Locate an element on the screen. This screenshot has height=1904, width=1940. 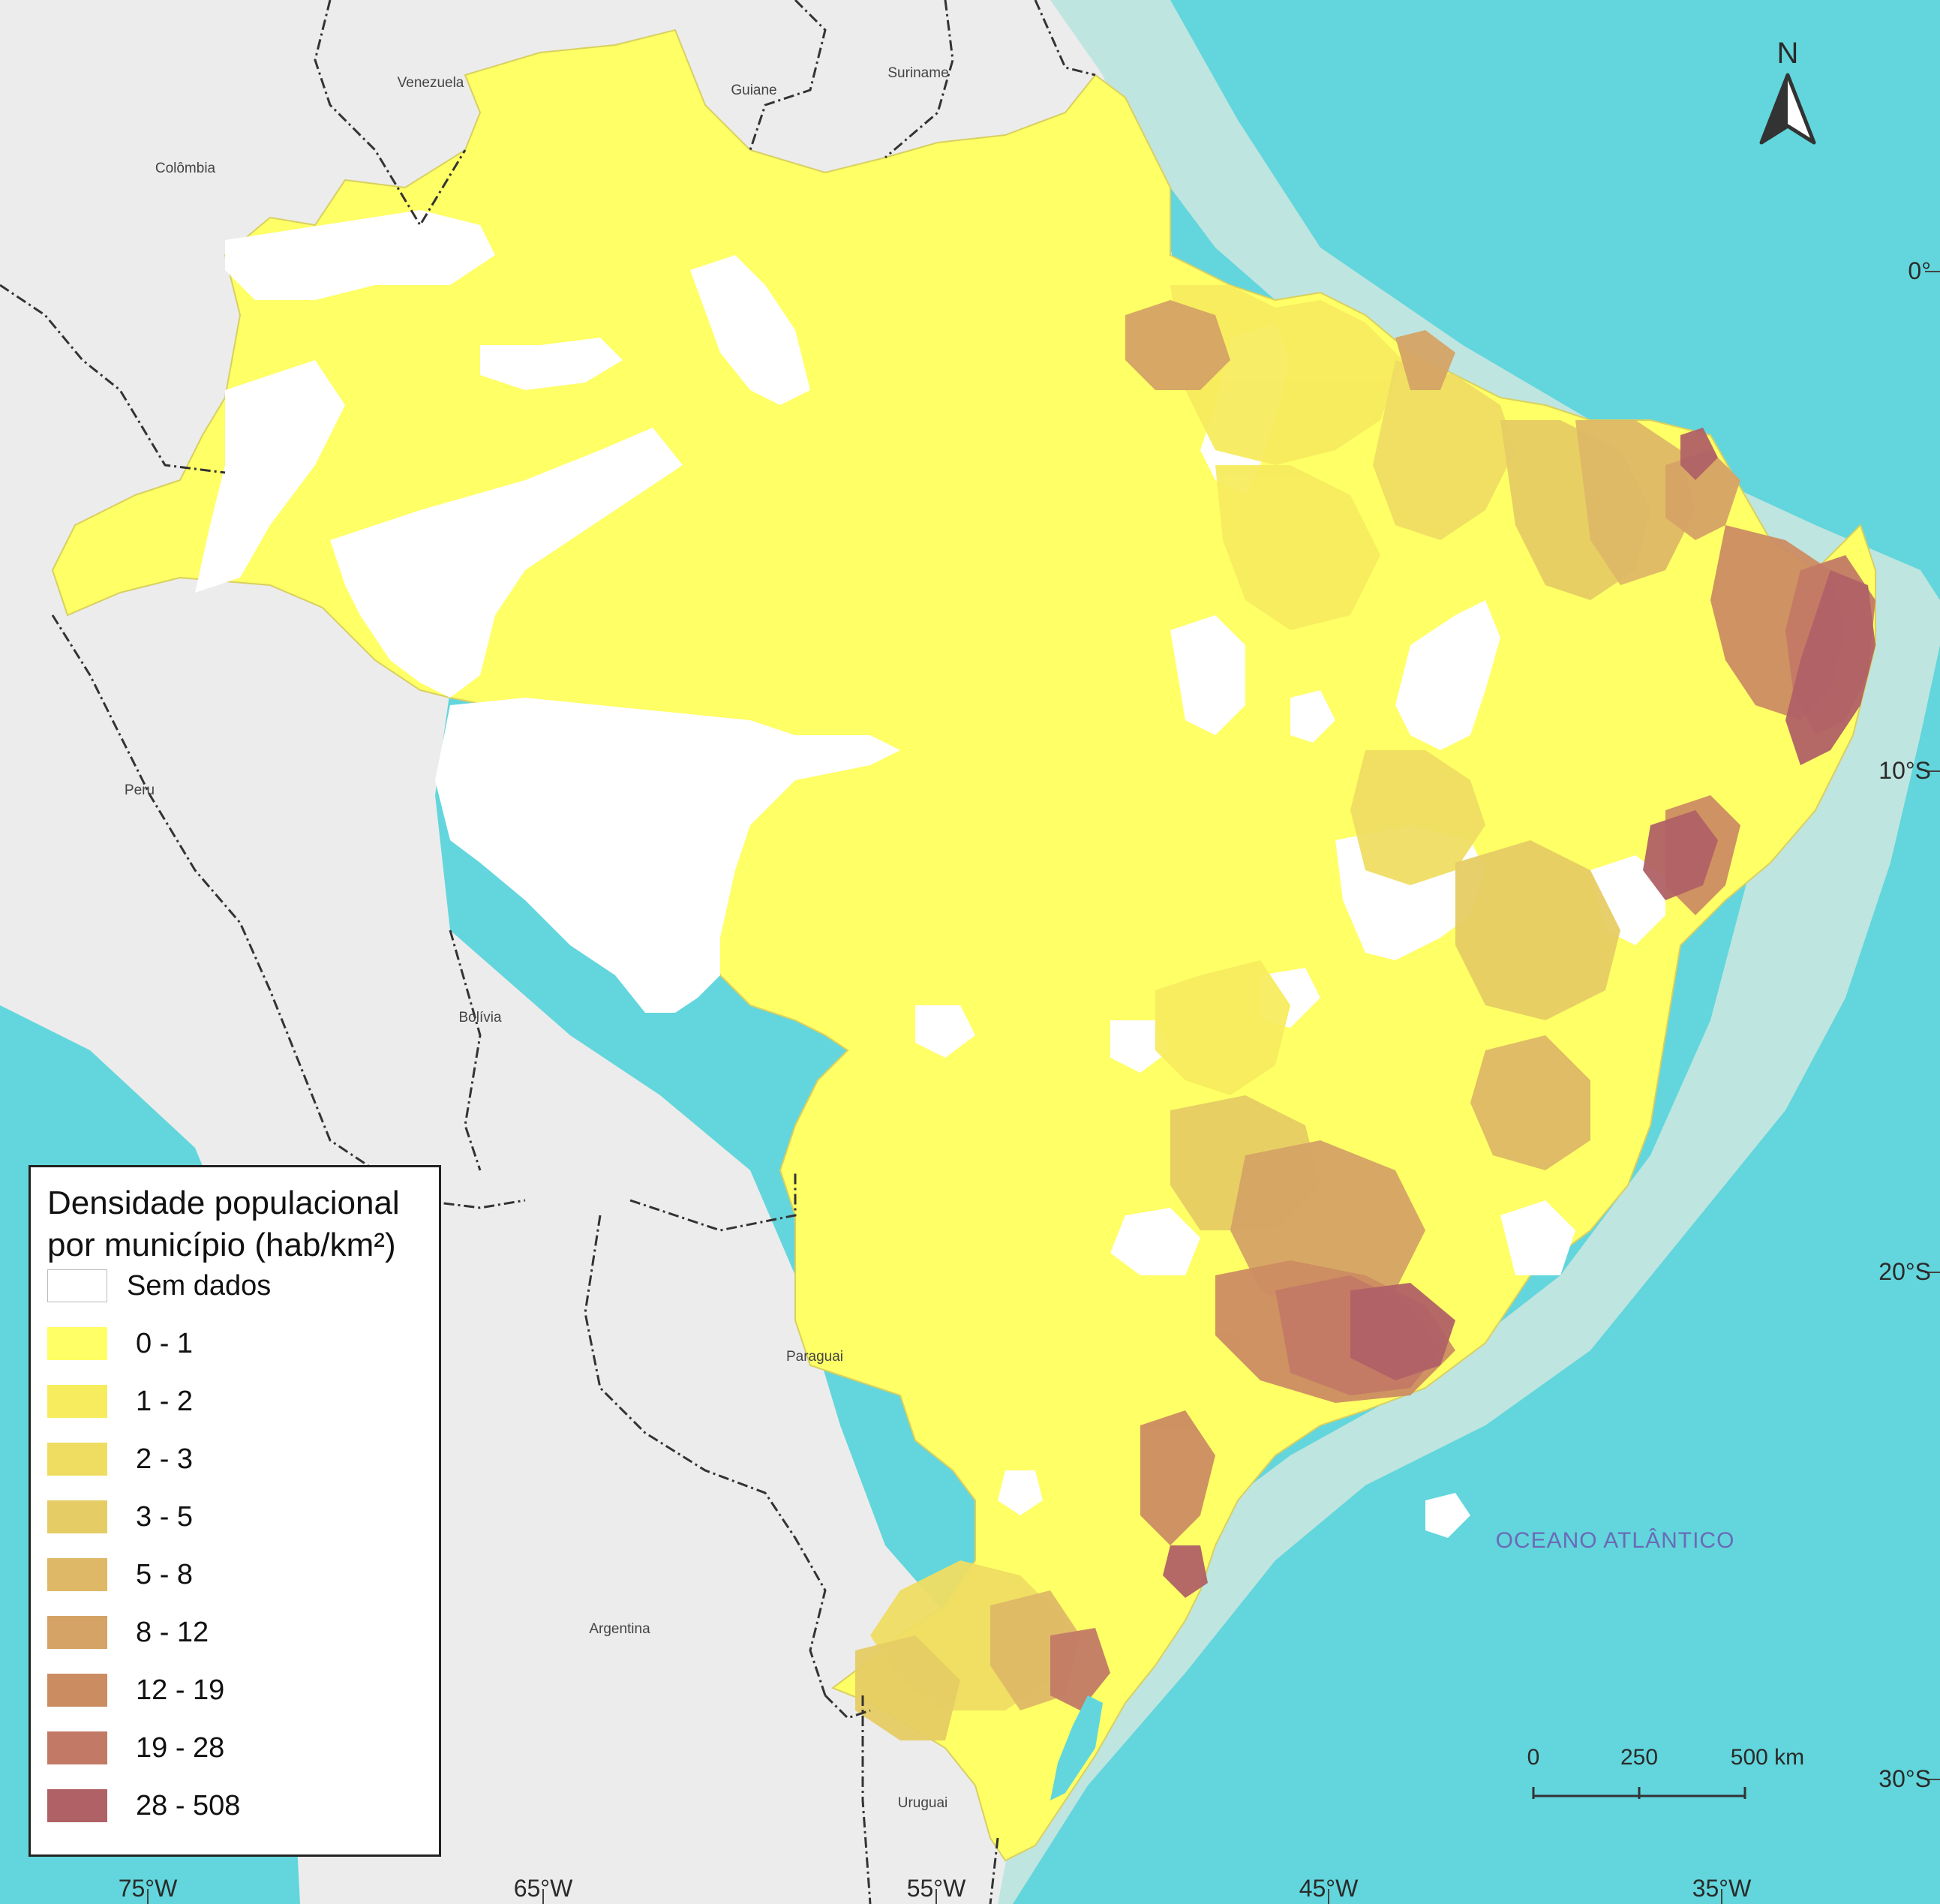
legend-item: 12 - 19 is located at coordinates (234, 1692).